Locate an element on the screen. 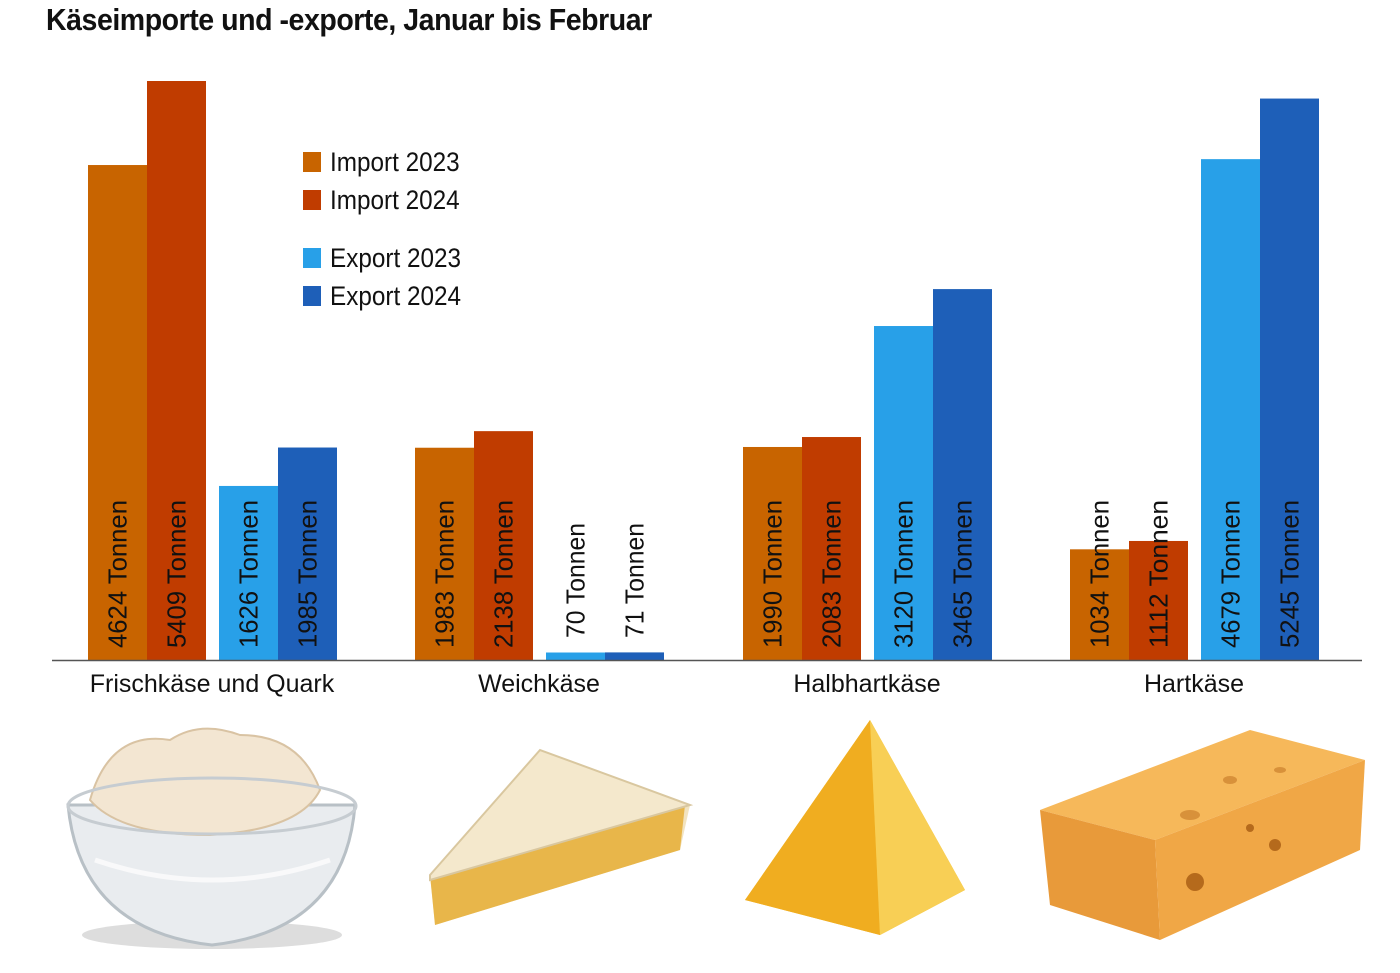 This screenshot has width=1400, height=973. data-label: 3465 Tonnen is located at coordinates (963, 574).